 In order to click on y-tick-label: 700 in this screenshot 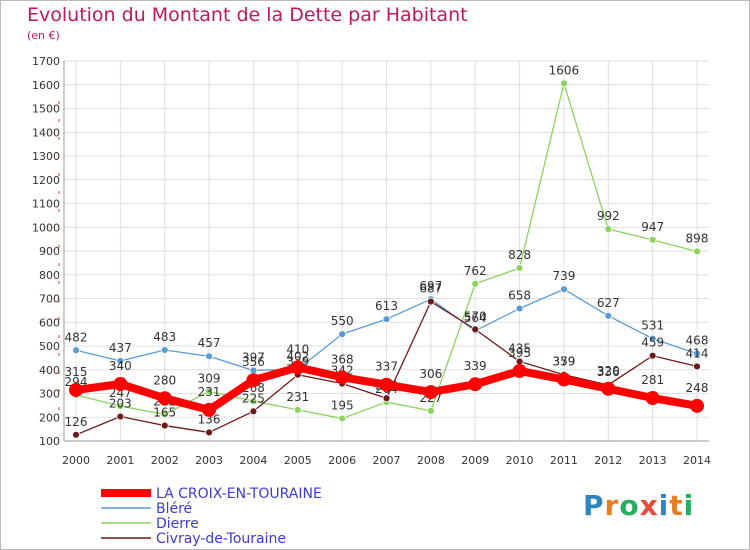, I will do `click(49, 299)`.